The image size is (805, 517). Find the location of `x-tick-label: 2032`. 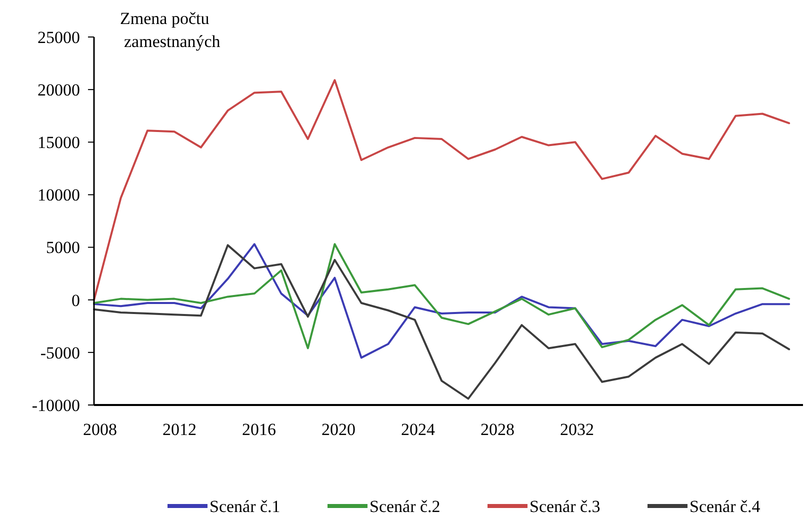

x-tick-label: 2032 is located at coordinates (577, 429).